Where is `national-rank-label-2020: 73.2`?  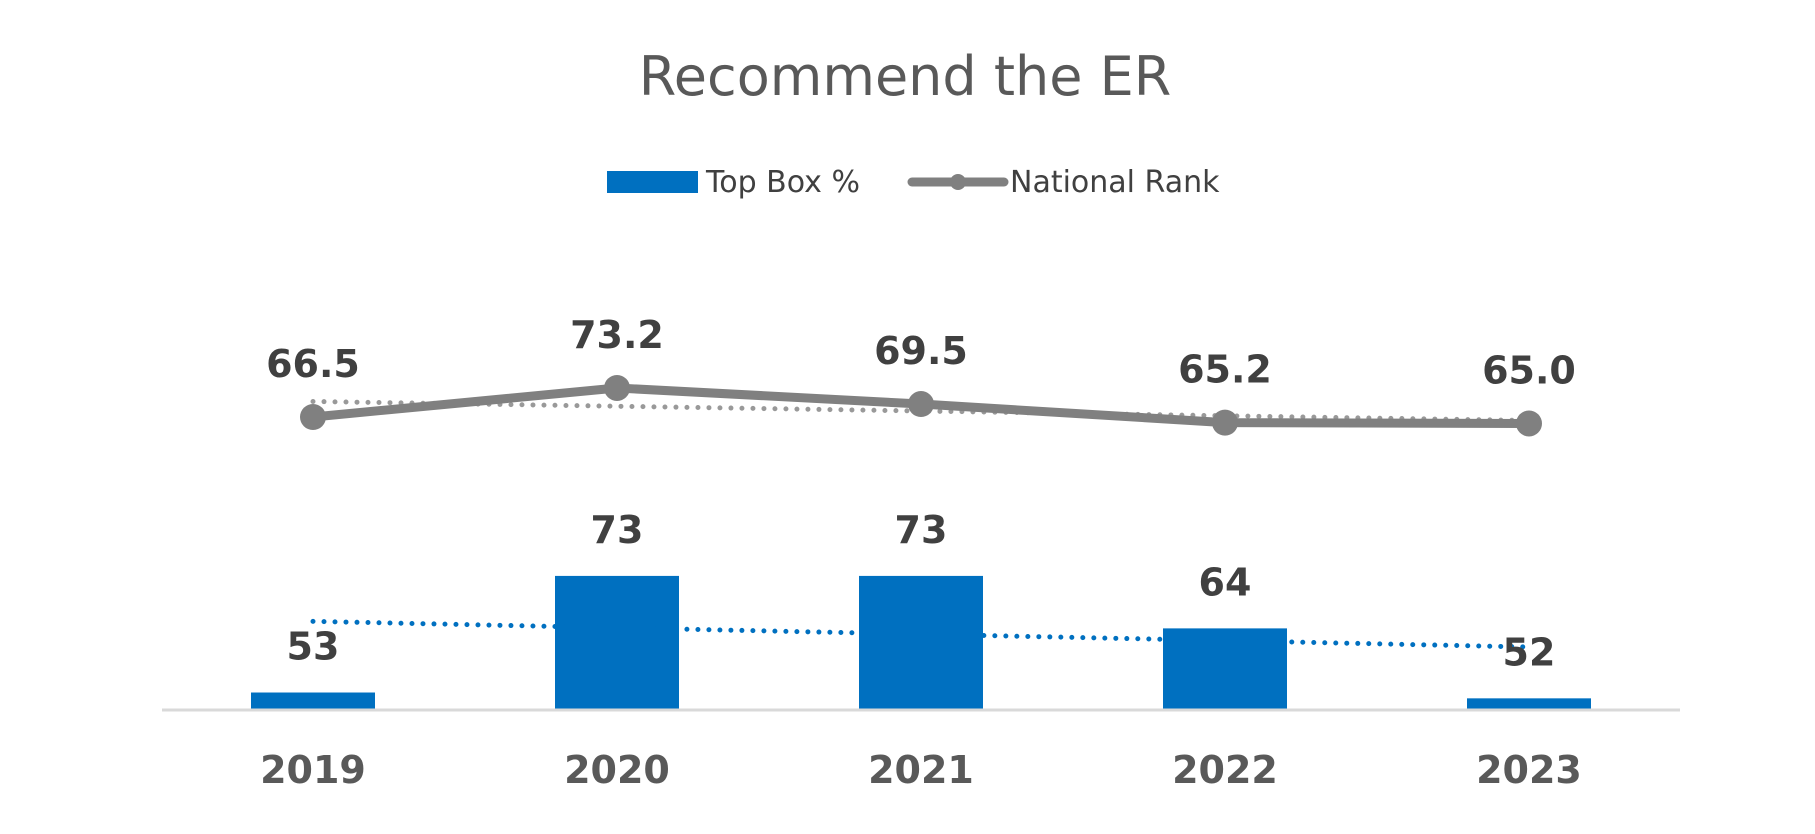 national-rank-label-2020: 73.2 is located at coordinates (617, 335).